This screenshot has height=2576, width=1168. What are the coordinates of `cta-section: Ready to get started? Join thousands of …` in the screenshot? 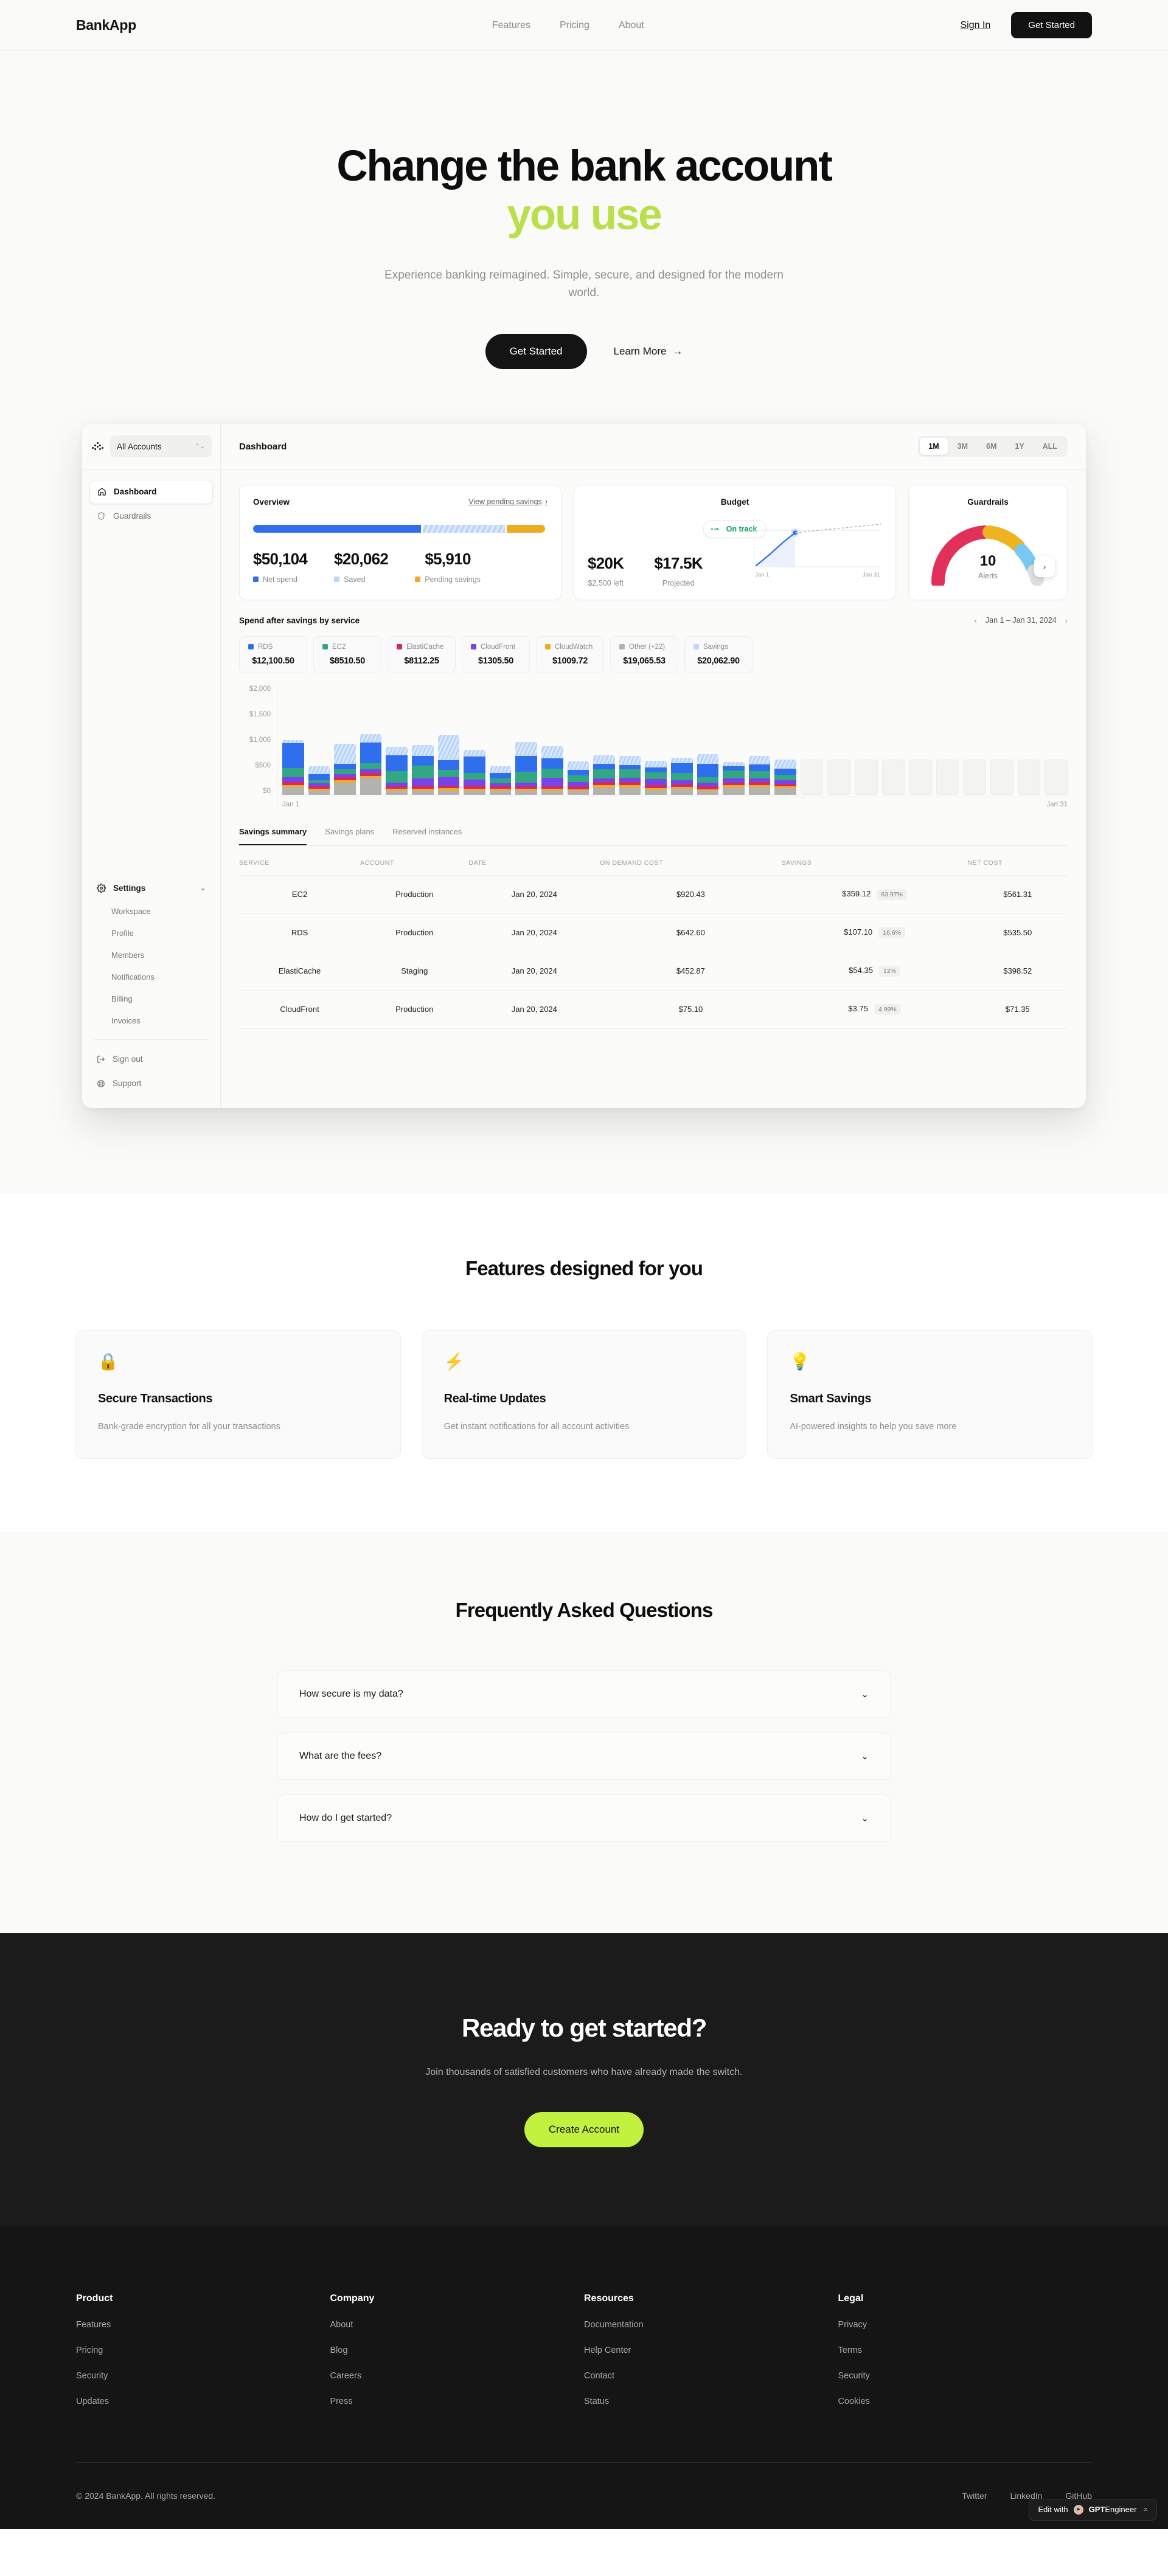 It's located at (584, 2079).